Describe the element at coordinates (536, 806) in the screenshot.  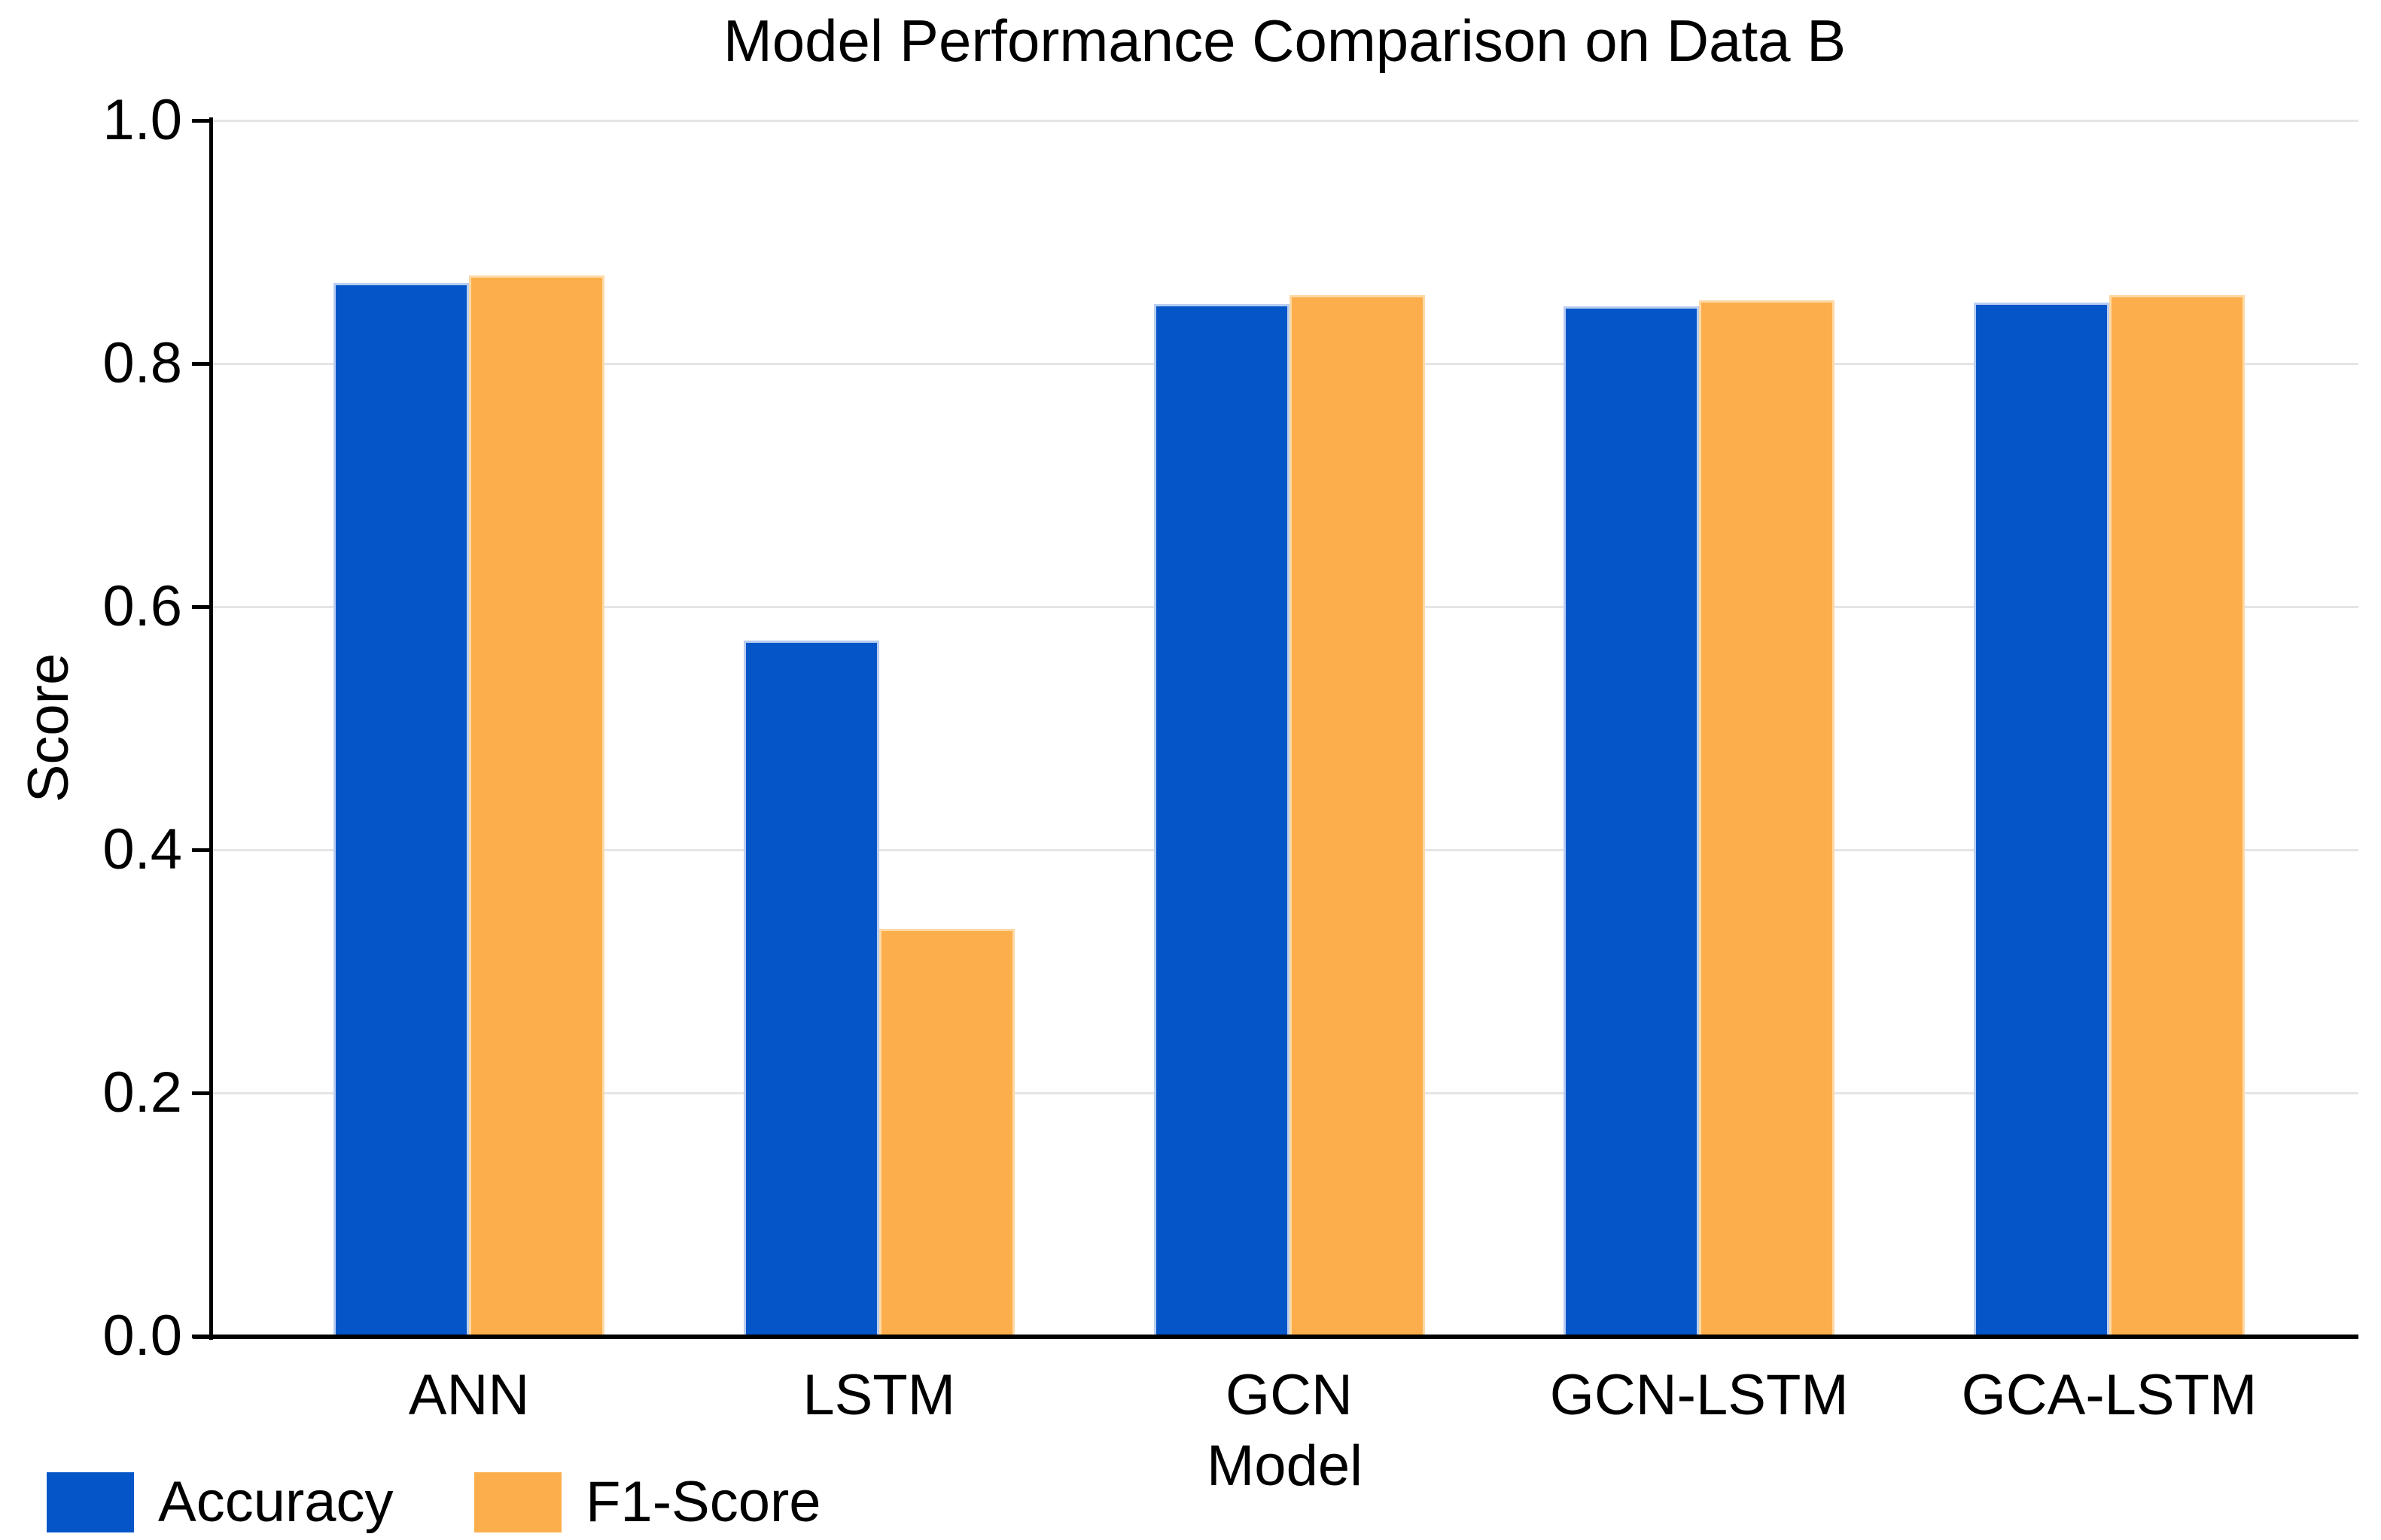
I see `bar-ANN-F1-Score` at that location.